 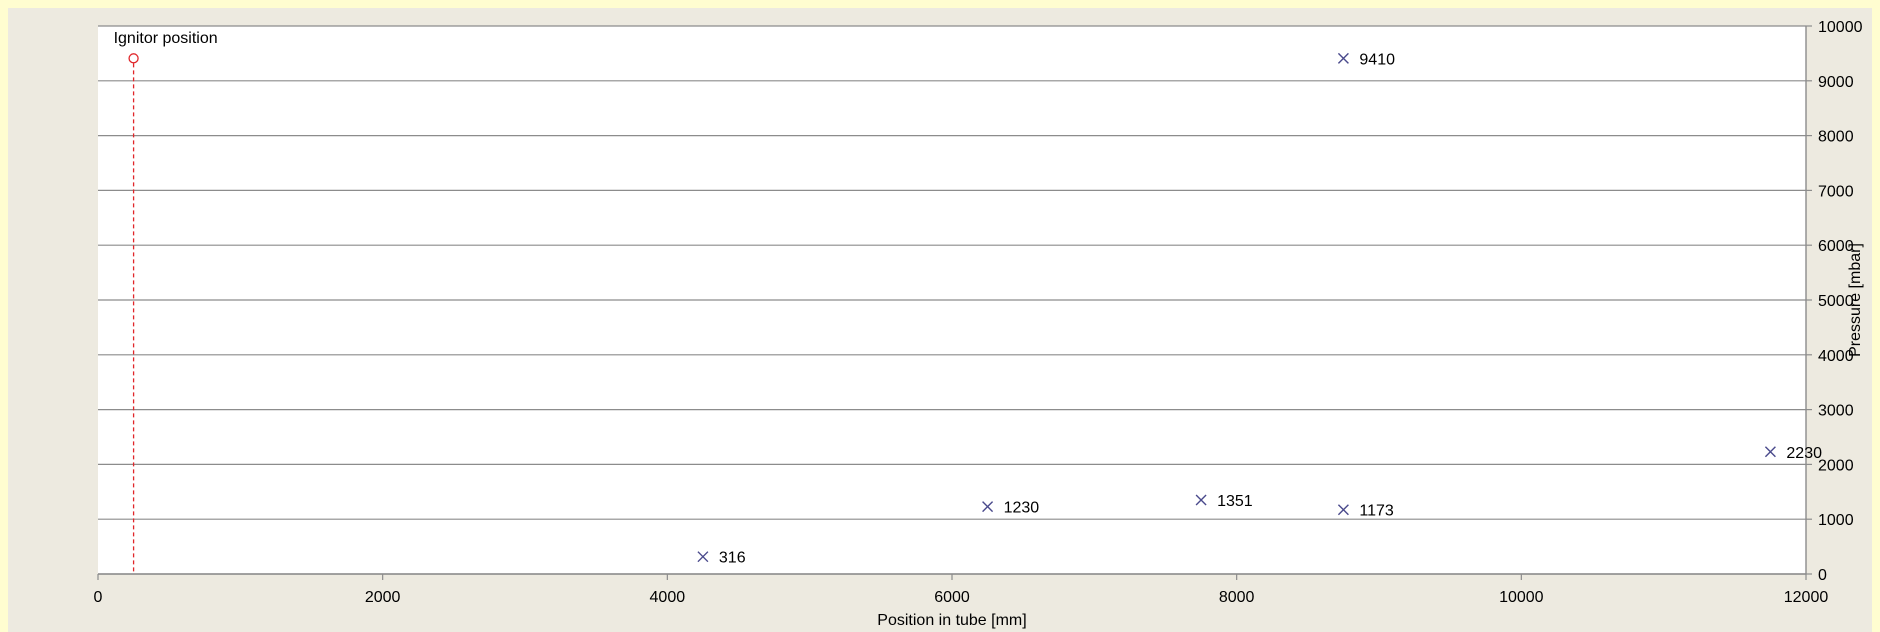 I want to click on x-tick-label: 0, so click(x=98, y=597).